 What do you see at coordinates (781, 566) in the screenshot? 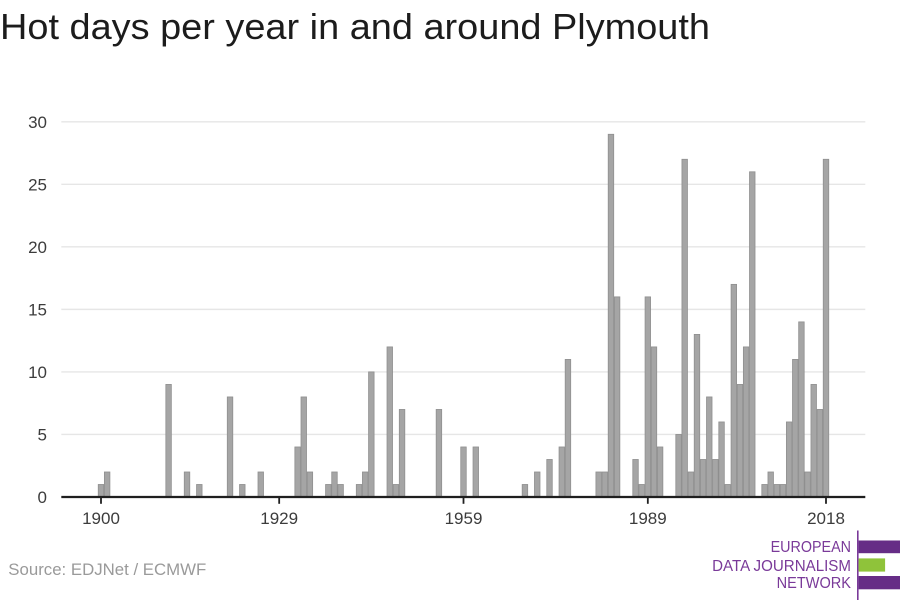
I see `svg-text: DATA JOURNALISM` at bounding box center [781, 566].